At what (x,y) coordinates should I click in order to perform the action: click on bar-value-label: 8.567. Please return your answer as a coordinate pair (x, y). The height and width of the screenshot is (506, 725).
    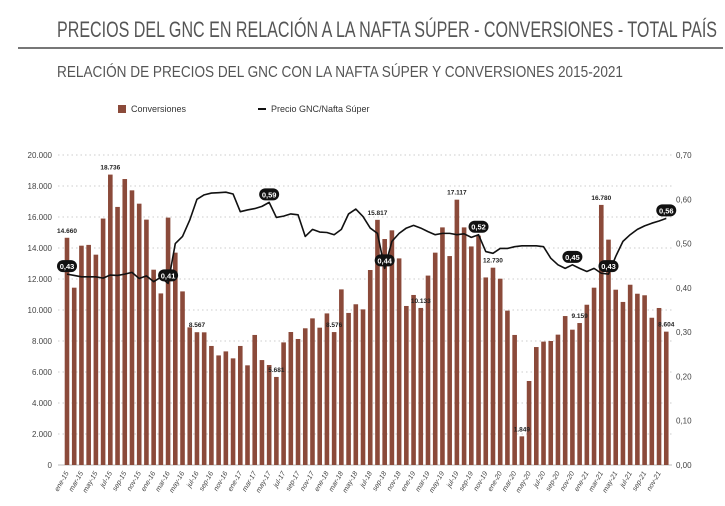
    Looking at the image, I should click on (197, 325).